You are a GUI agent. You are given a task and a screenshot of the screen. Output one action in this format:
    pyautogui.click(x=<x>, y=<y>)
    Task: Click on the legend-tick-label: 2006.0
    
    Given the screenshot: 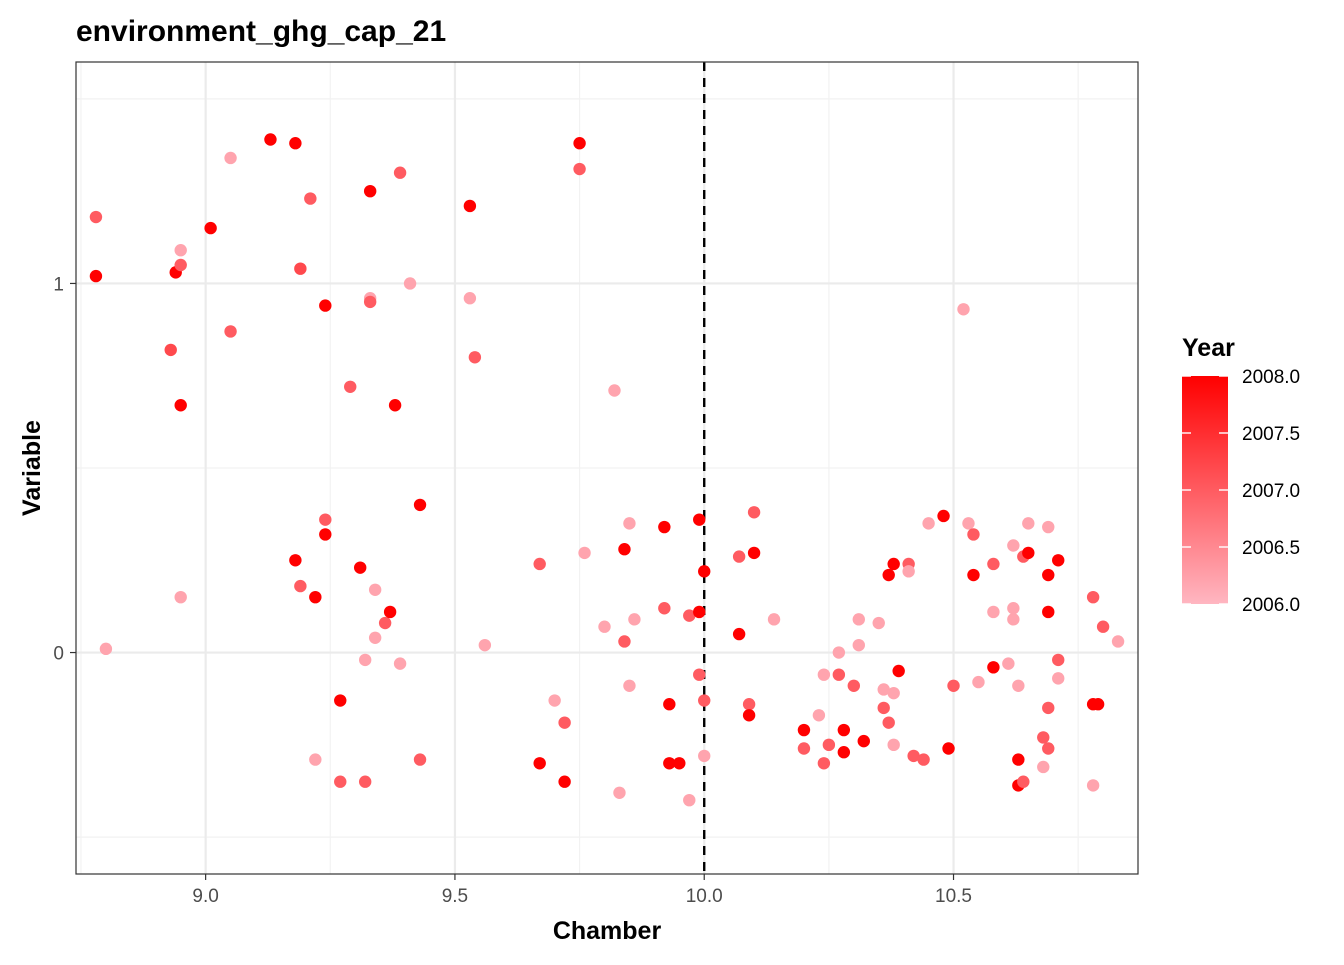 What is the action you would take?
    pyautogui.click(x=1271, y=605)
    